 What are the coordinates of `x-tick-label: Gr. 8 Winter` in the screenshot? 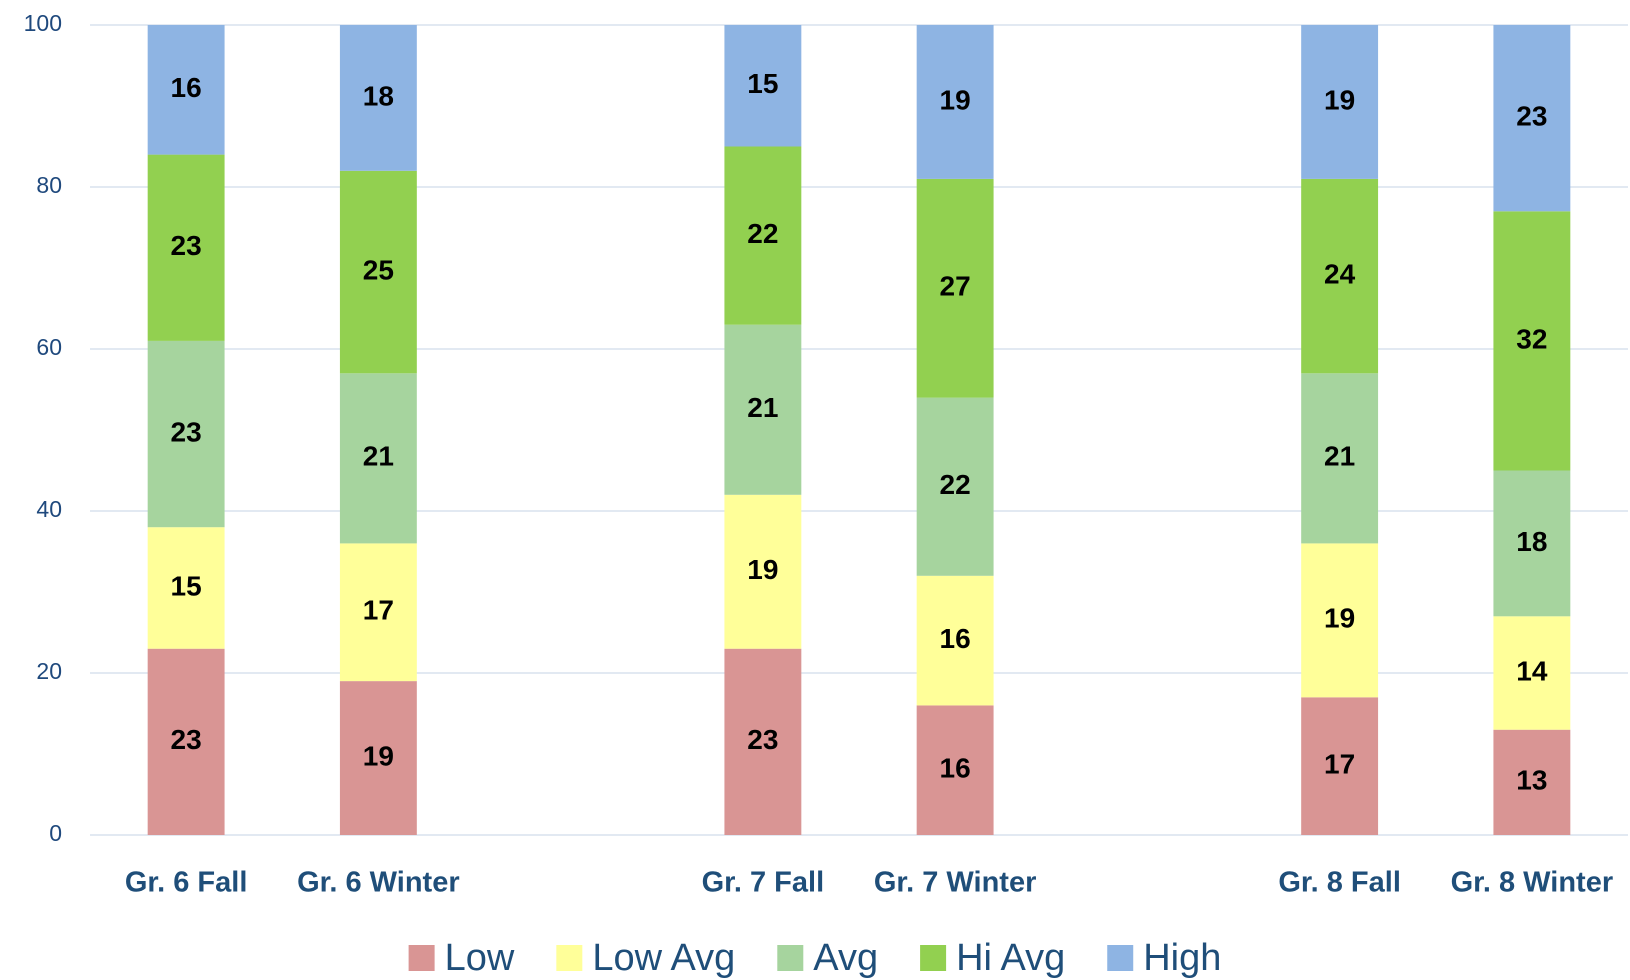 It's located at (1532, 883).